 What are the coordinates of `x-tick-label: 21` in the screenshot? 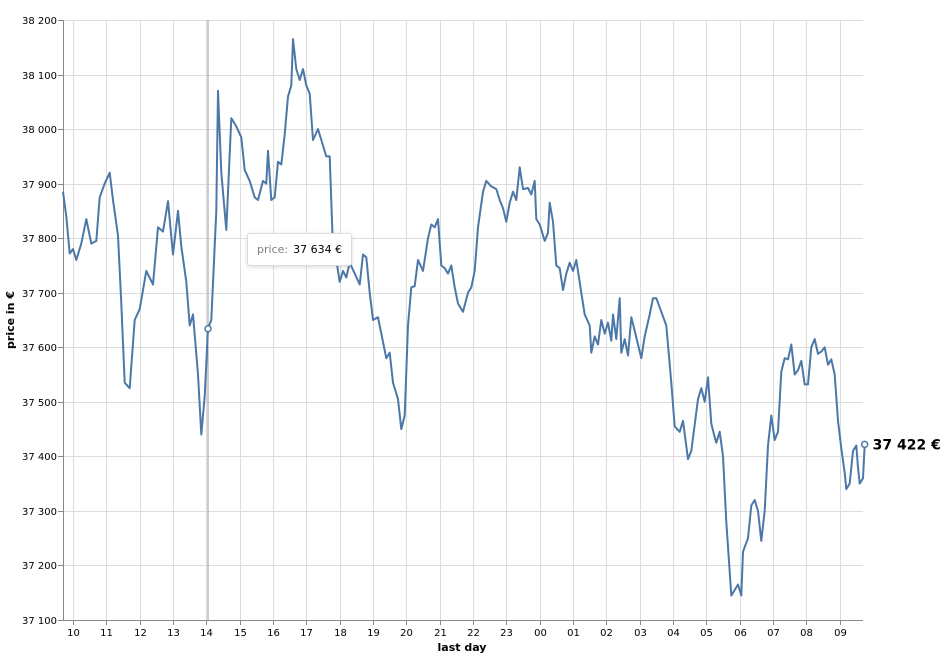 It's located at (440, 633).